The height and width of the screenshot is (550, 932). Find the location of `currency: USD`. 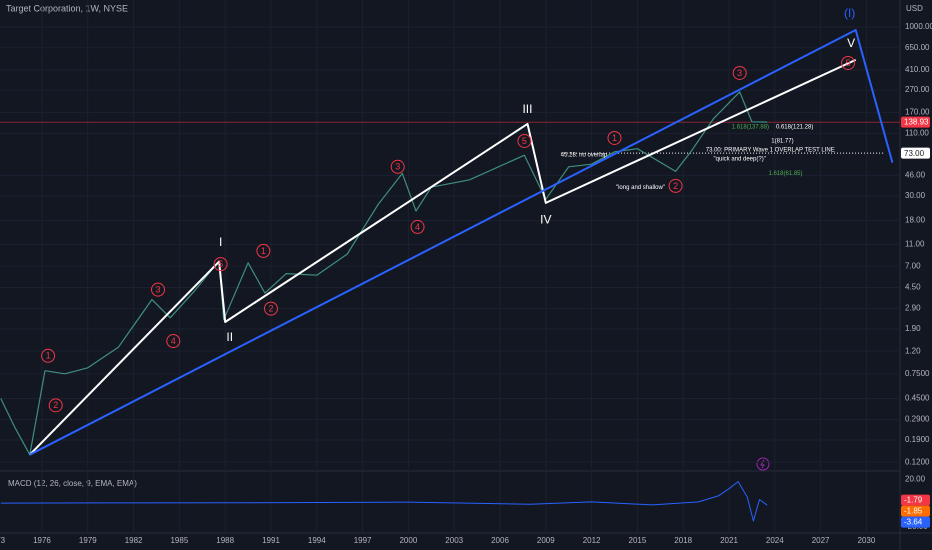

currency: USD is located at coordinates (914, 8).